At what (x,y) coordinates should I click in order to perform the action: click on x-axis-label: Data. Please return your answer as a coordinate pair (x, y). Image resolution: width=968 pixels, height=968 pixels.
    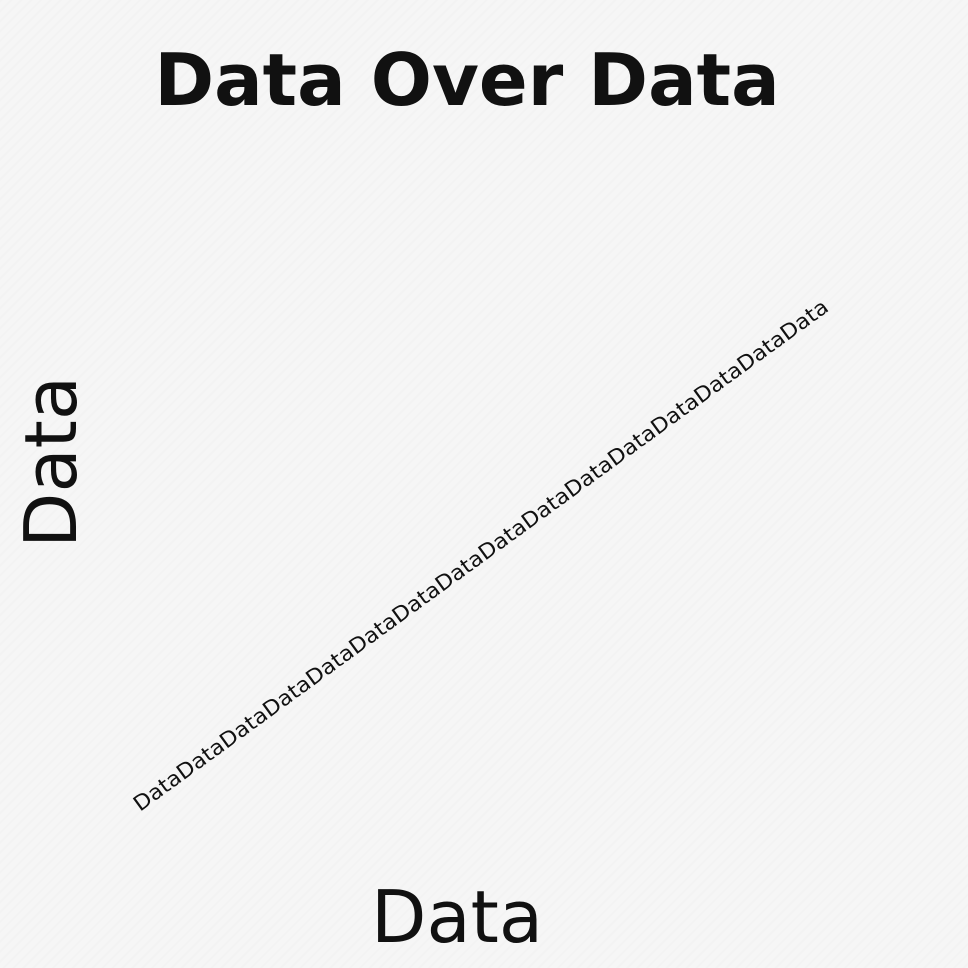
    Looking at the image, I should click on (457, 917).